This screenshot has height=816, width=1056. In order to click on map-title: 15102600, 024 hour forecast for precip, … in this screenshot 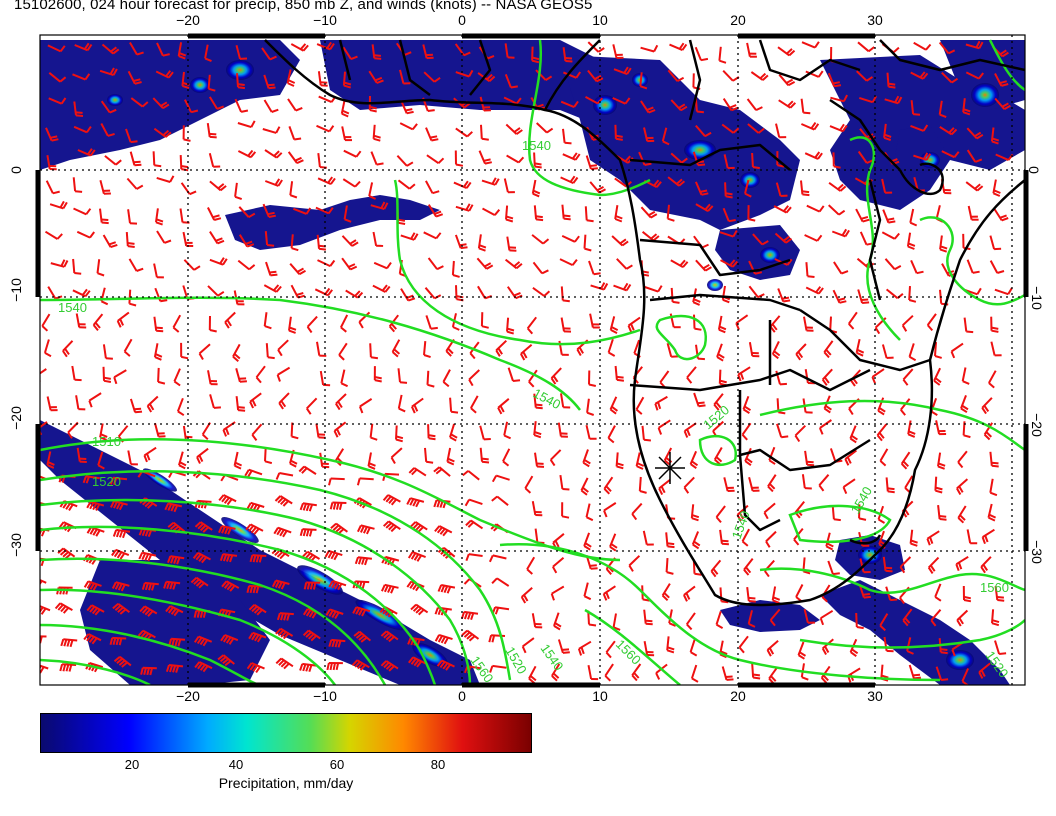, I will do `click(303, 6)`.